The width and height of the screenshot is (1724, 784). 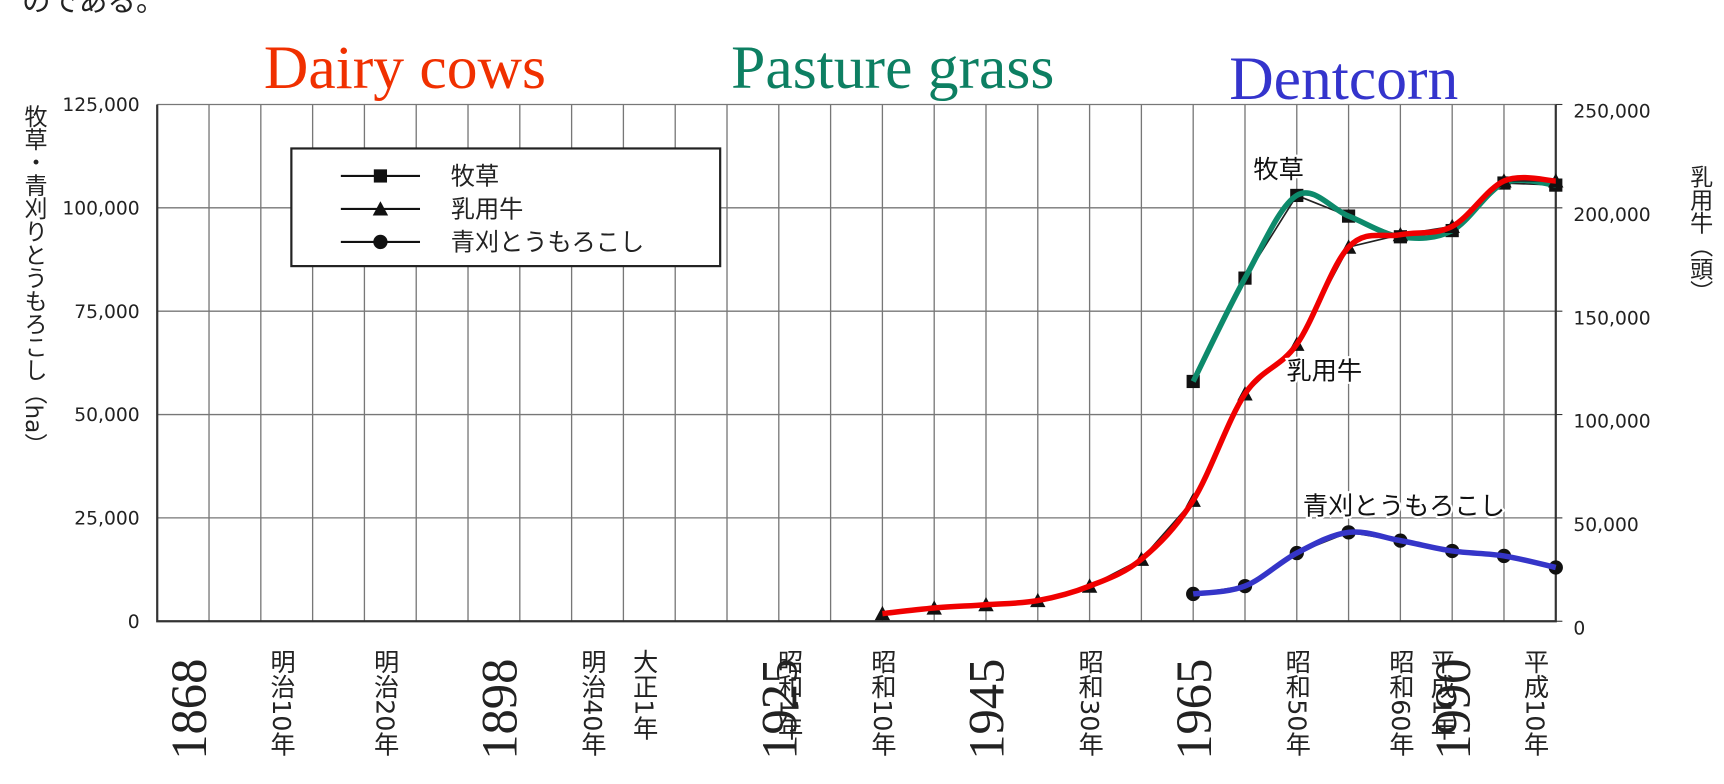 I want to click on series-line, so click(x=1374, y=563).